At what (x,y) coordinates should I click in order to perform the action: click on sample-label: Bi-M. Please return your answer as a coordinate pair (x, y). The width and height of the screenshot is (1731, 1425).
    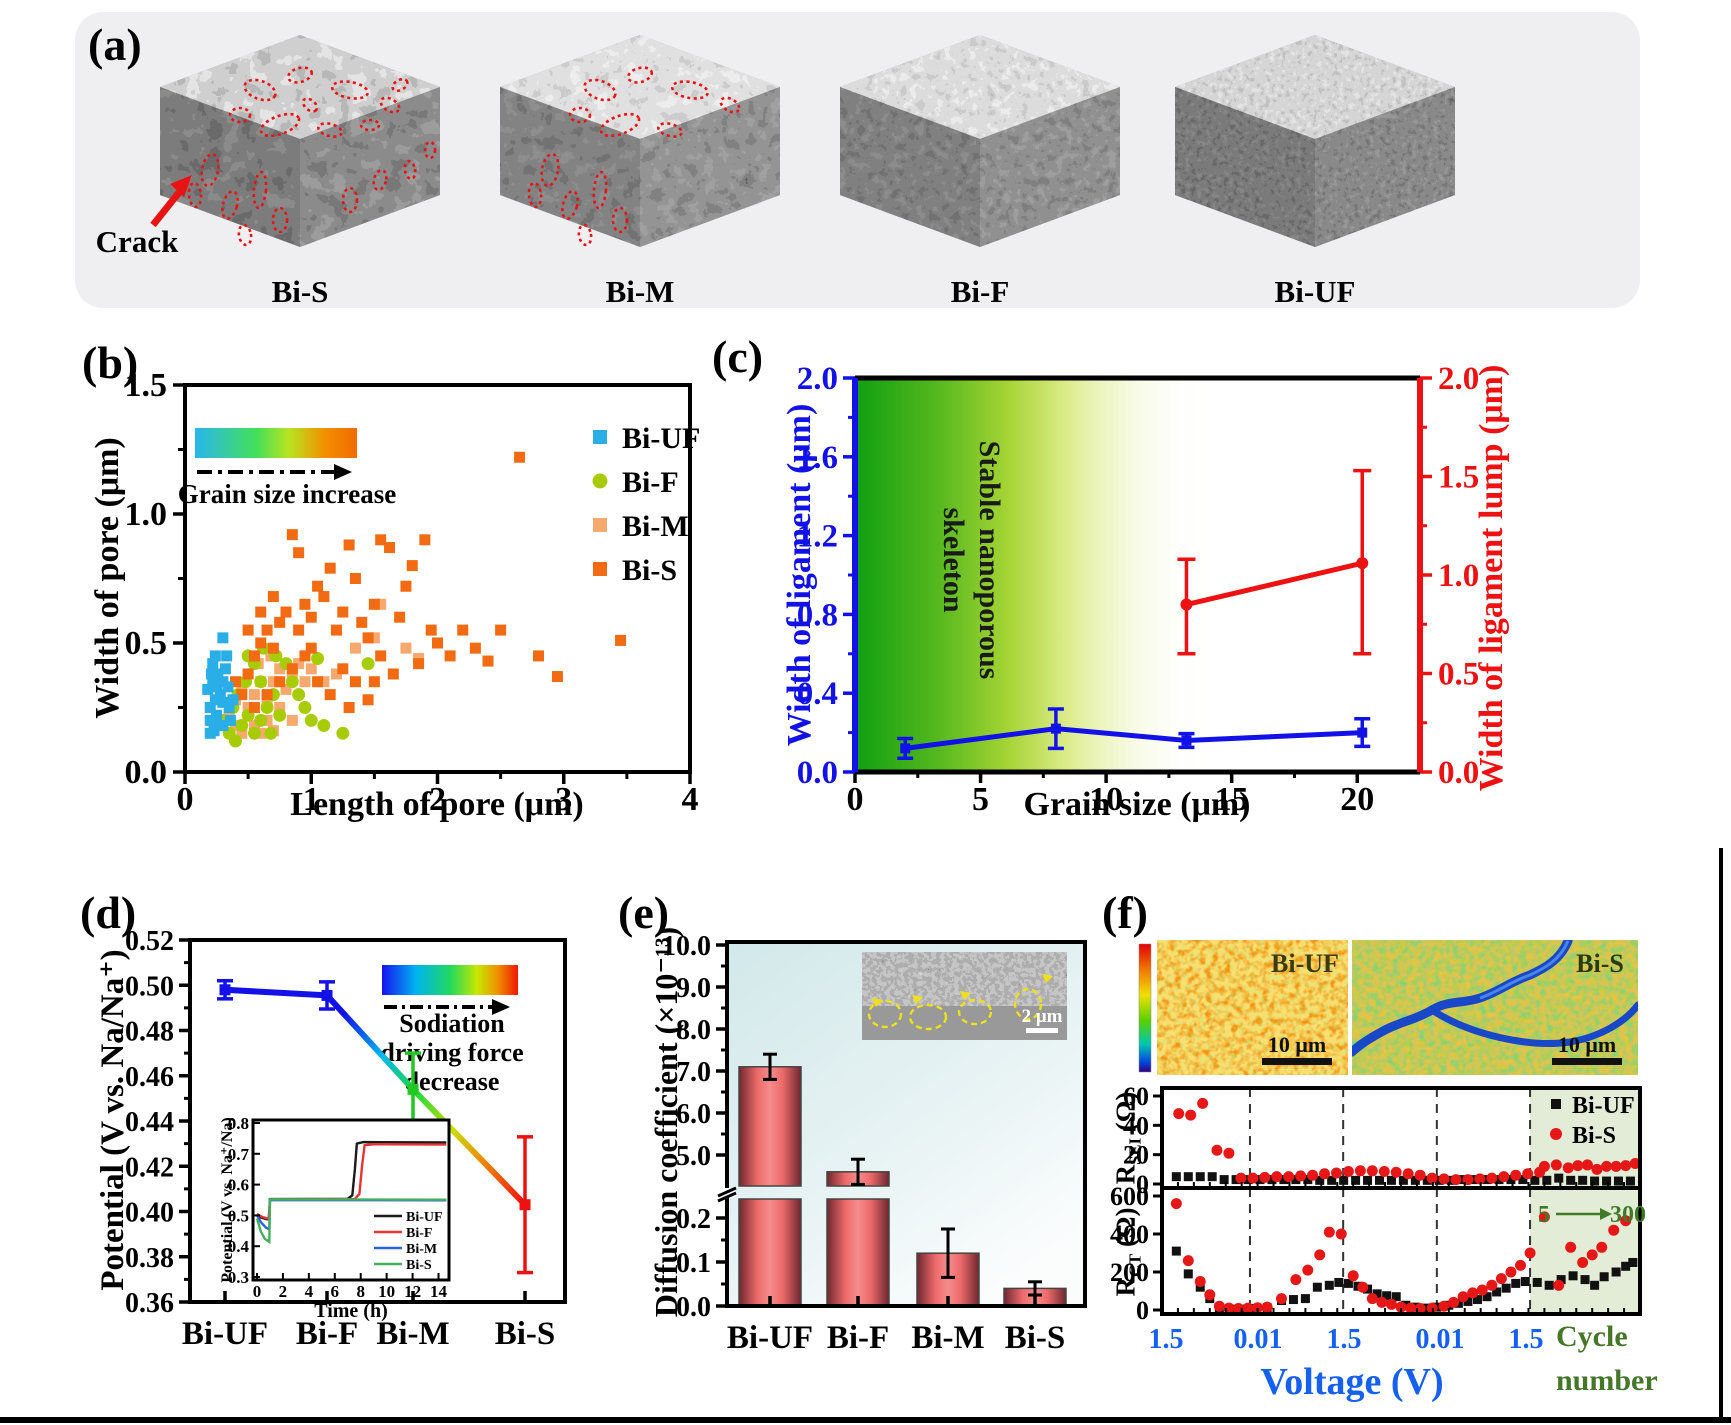
    Looking at the image, I should click on (640, 291).